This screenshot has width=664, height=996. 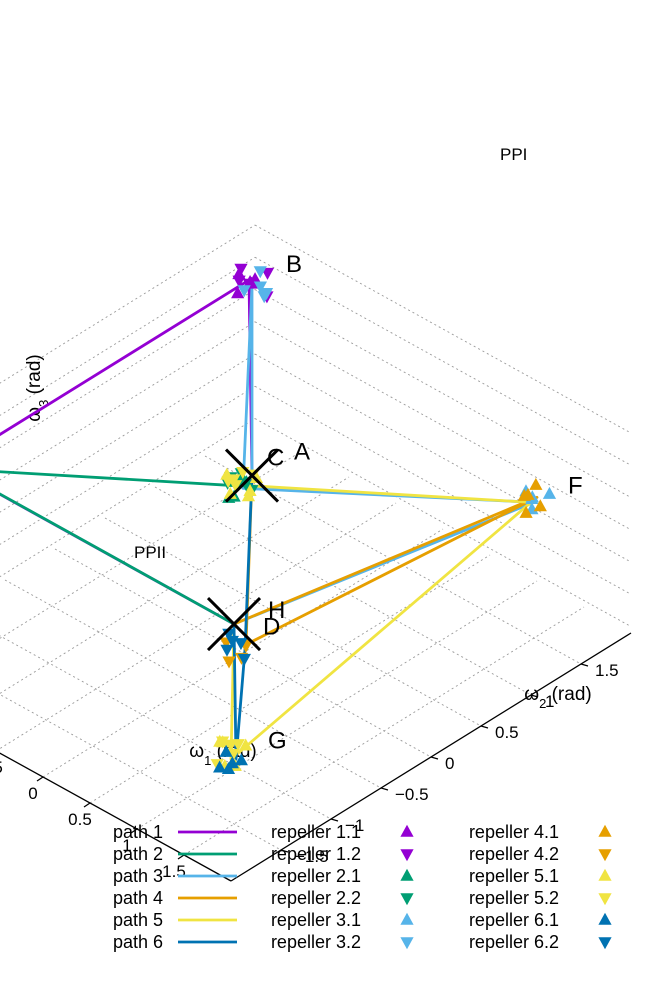 What do you see at coordinates (514, 898) in the screenshot?
I see `legend-label: repeller 5.2` at bounding box center [514, 898].